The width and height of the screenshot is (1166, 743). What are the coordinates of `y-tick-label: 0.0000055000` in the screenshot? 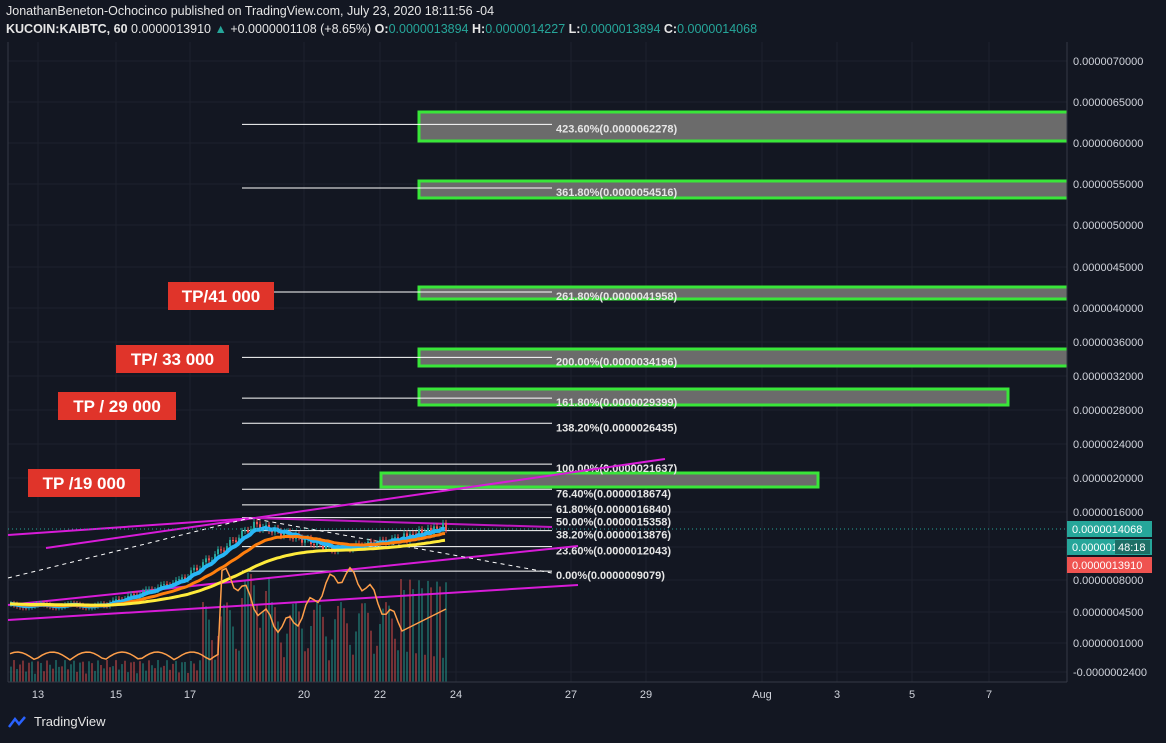 It's located at (1108, 185).